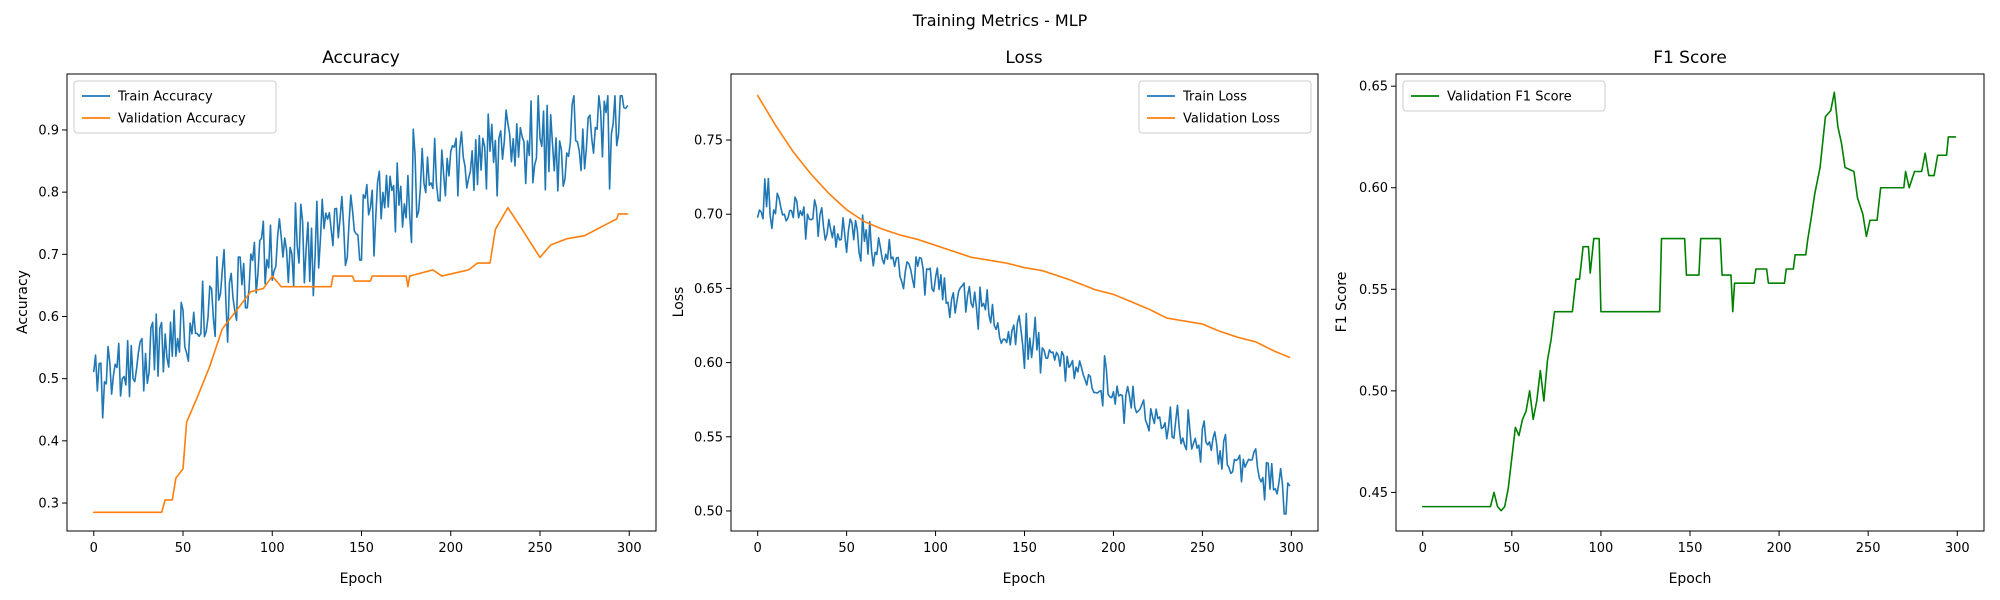 Image resolution: width=2000 pixels, height=600 pixels. Describe the element at coordinates (1423, 548) in the screenshot. I see `f1-score-x-tick-label: 0` at that location.